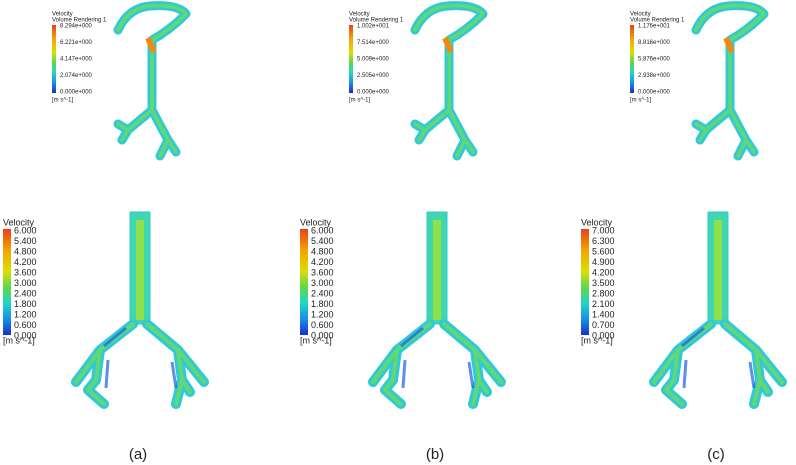 The width and height of the screenshot is (796, 465). What do you see at coordinates (76, 27) in the screenshot?
I see `legend-label: 8.294e+000` at bounding box center [76, 27].